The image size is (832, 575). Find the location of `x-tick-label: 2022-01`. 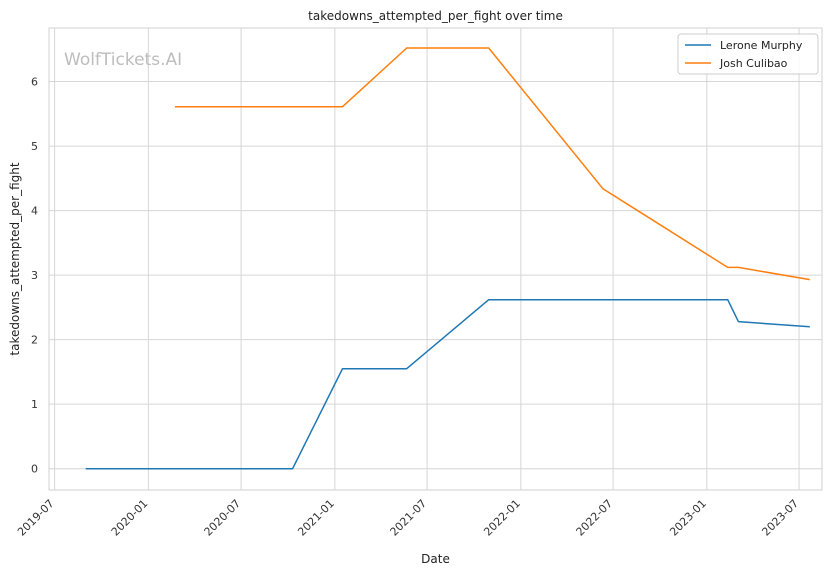

x-tick-label: 2022-01 is located at coordinates (502, 518).